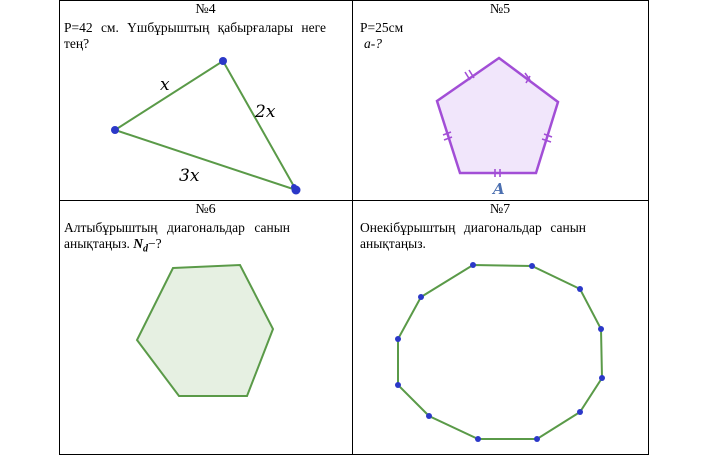 This screenshot has height=467, width=703. I want to click on table-border-right, so click(648, 227).